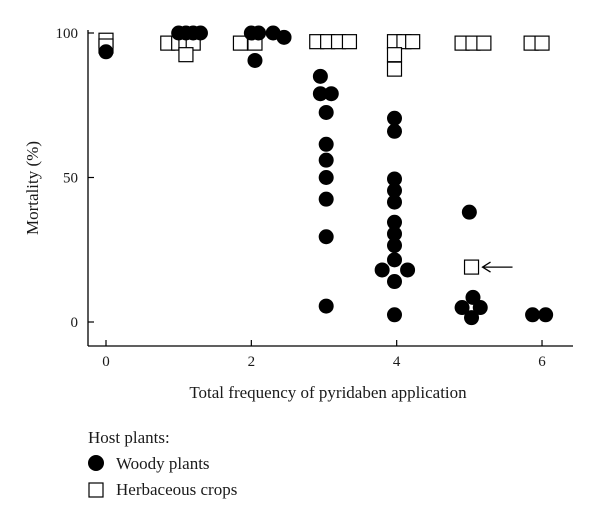 This screenshot has width=600, height=522. What do you see at coordinates (70, 179) in the screenshot?
I see `y-tick-label-50: 50` at bounding box center [70, 179].